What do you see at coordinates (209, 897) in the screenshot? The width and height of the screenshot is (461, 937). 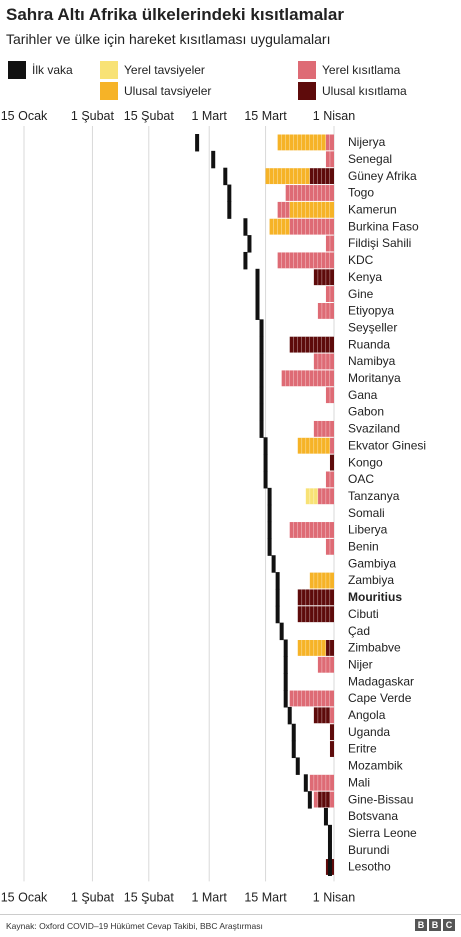 I see `x-tick-label-bottom: 1 Mart` at bounding box center [209, 897].